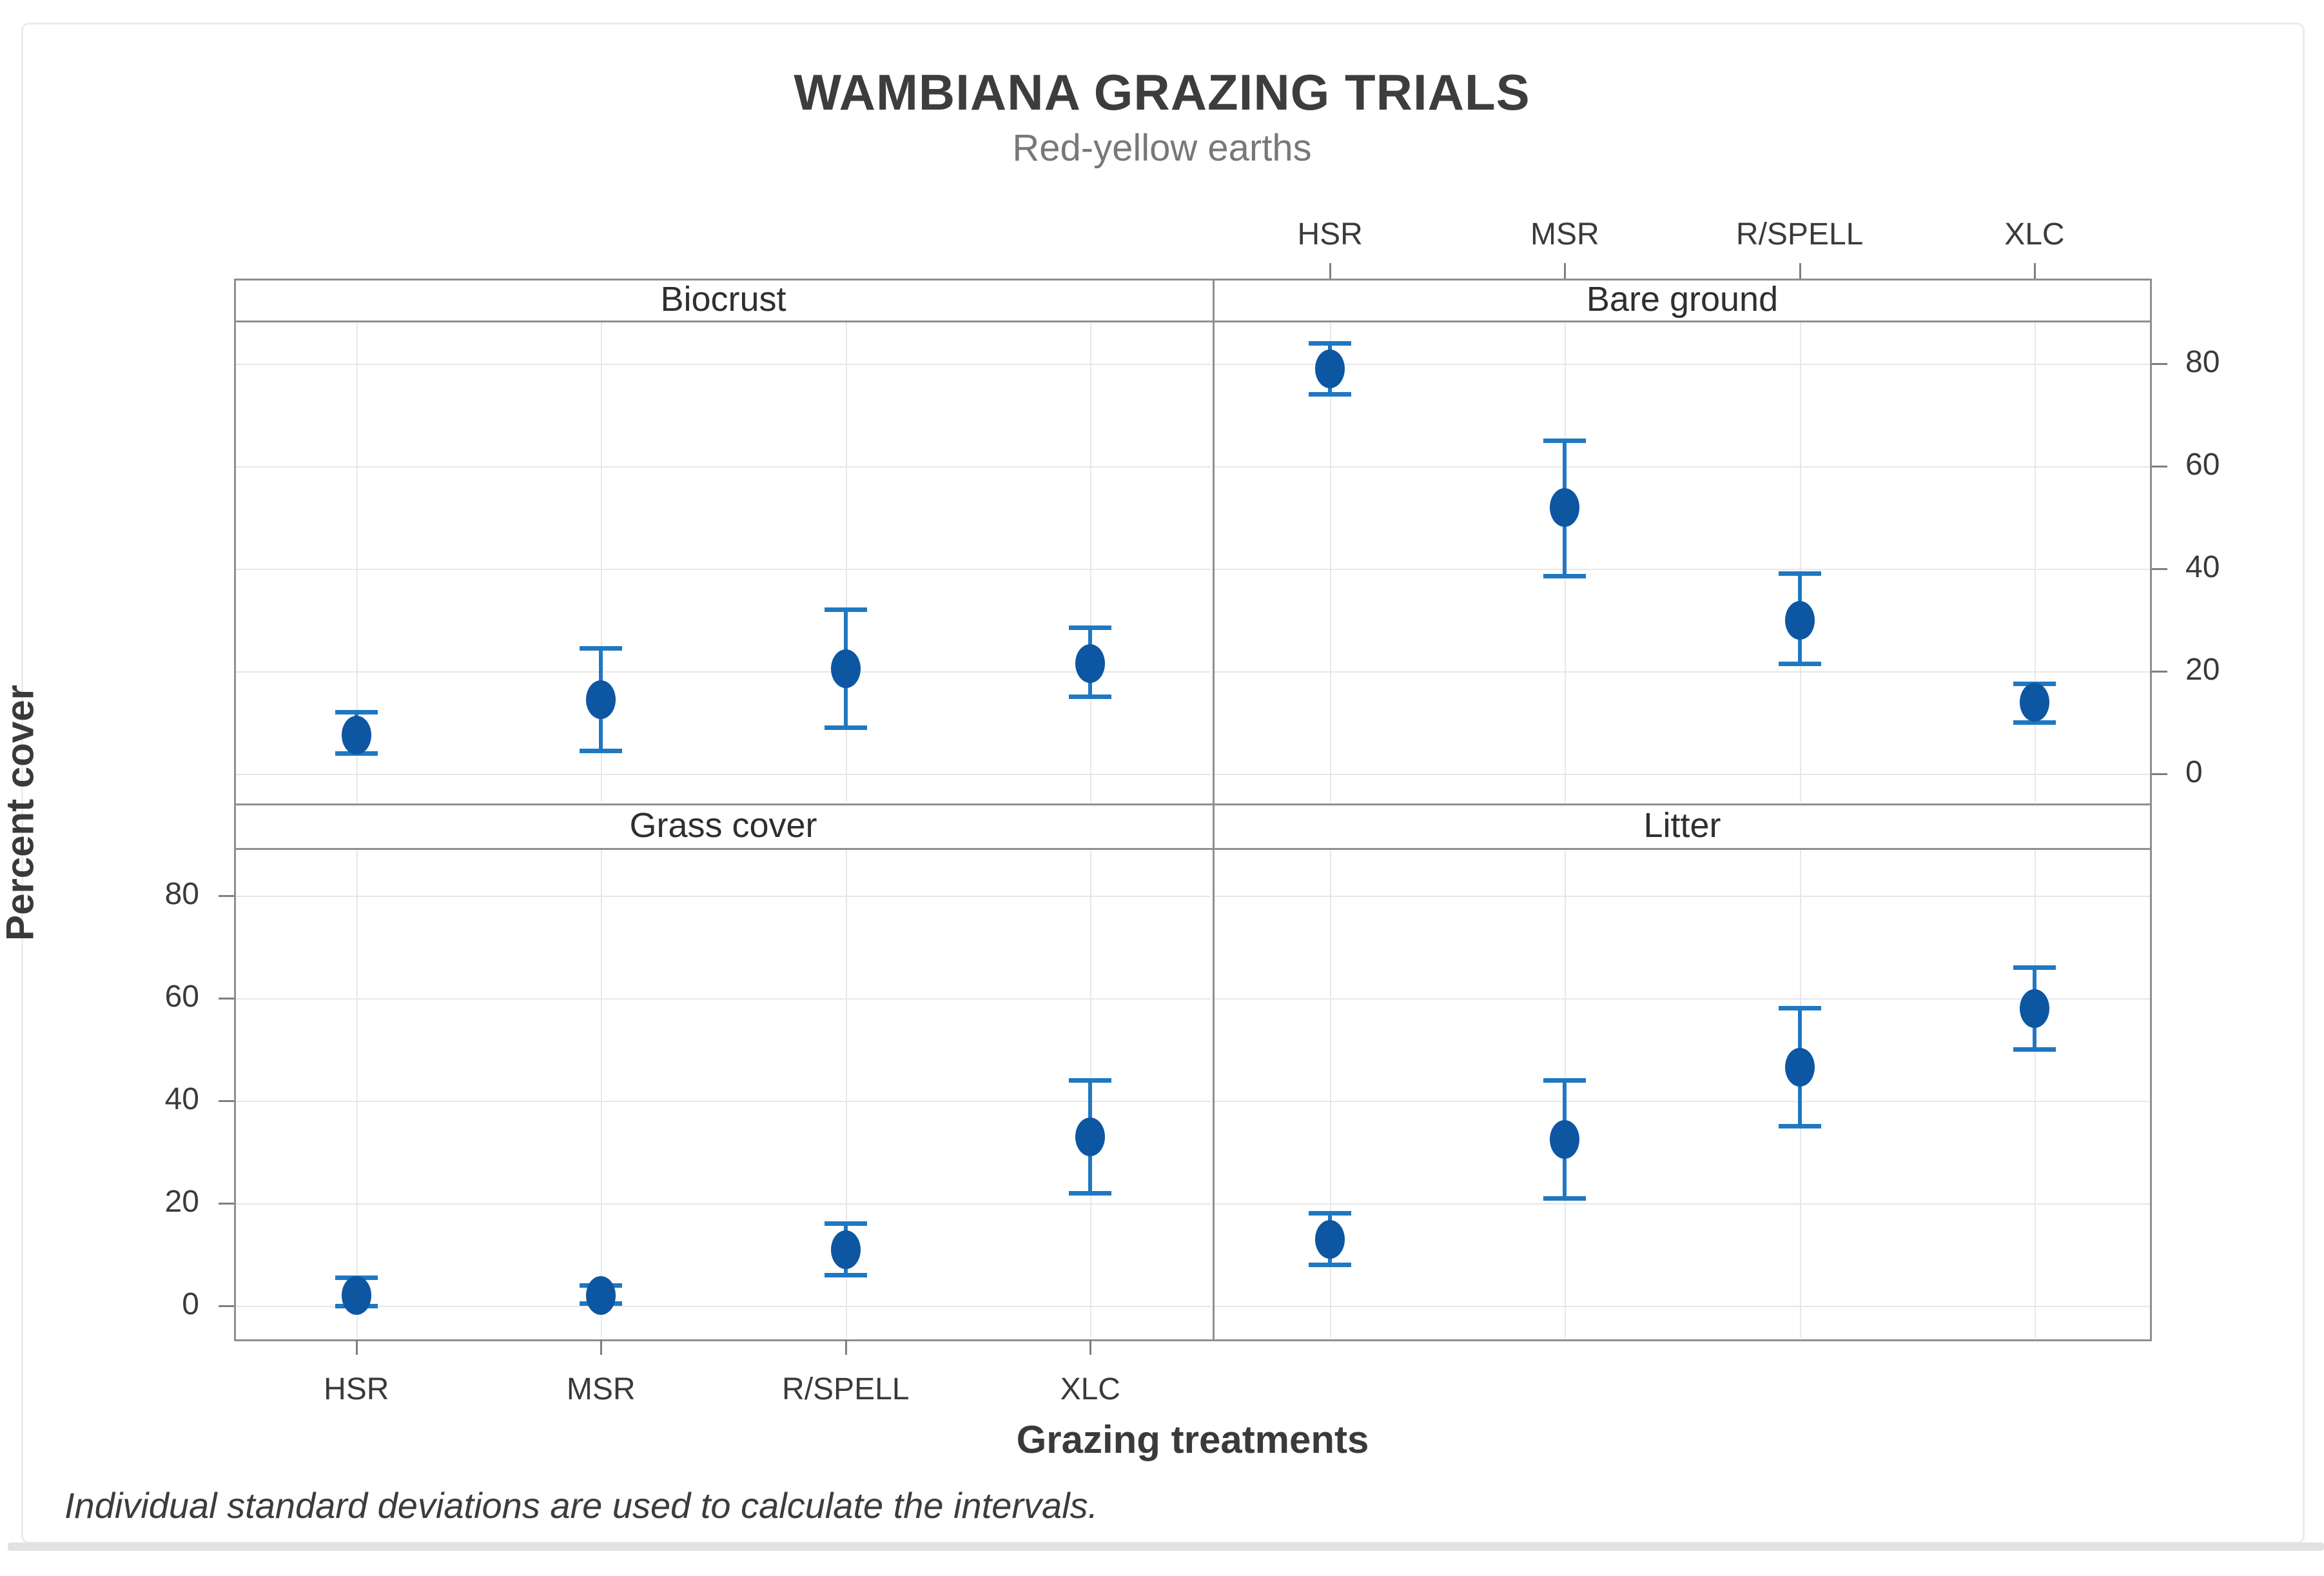 This screenshot has width=2324, height=1576. What do you see at coordinates (1192, 1439) in the screenshot?
I see `x-axis-title: Grazing treatments` at bounding box center [1192, 1439].